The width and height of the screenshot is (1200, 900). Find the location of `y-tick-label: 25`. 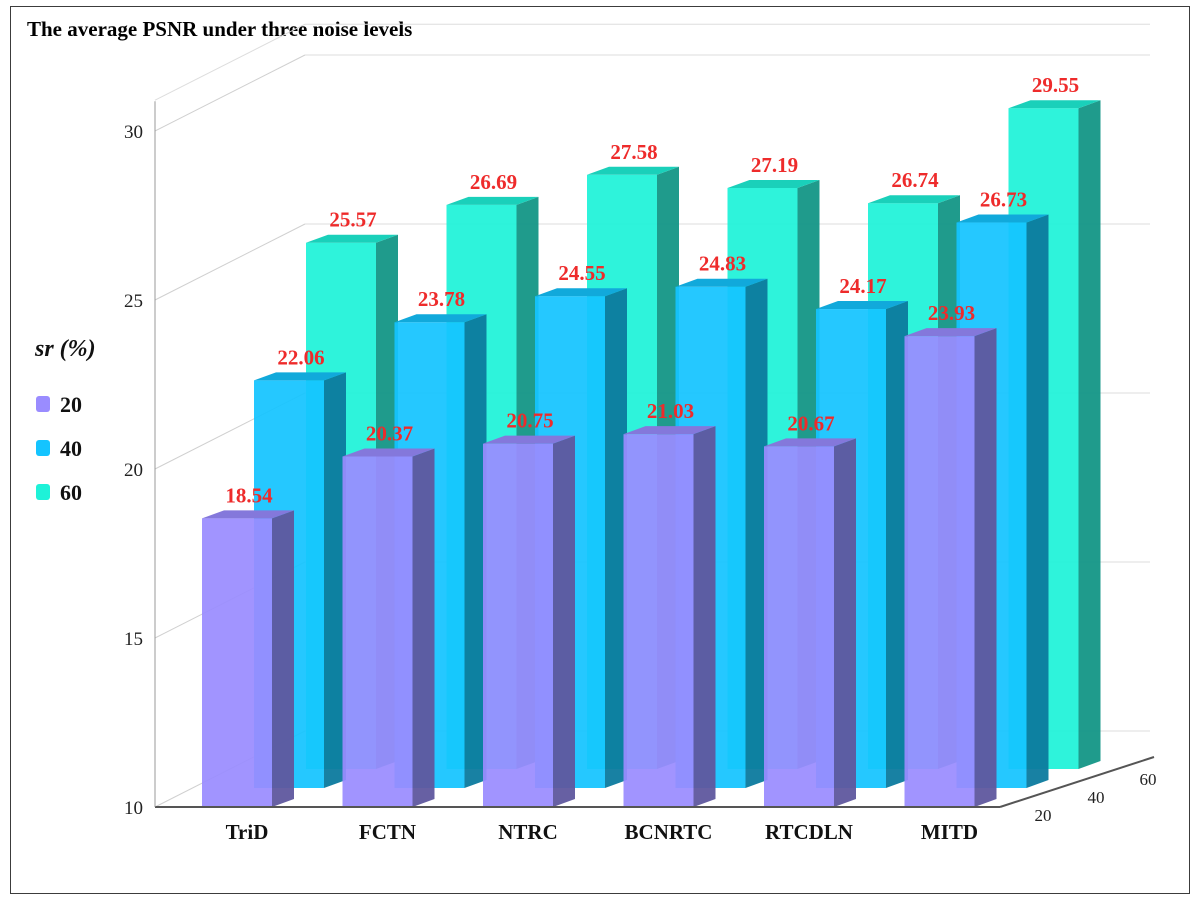

y-tick-label: 25 is located at coordinates (133, 301).